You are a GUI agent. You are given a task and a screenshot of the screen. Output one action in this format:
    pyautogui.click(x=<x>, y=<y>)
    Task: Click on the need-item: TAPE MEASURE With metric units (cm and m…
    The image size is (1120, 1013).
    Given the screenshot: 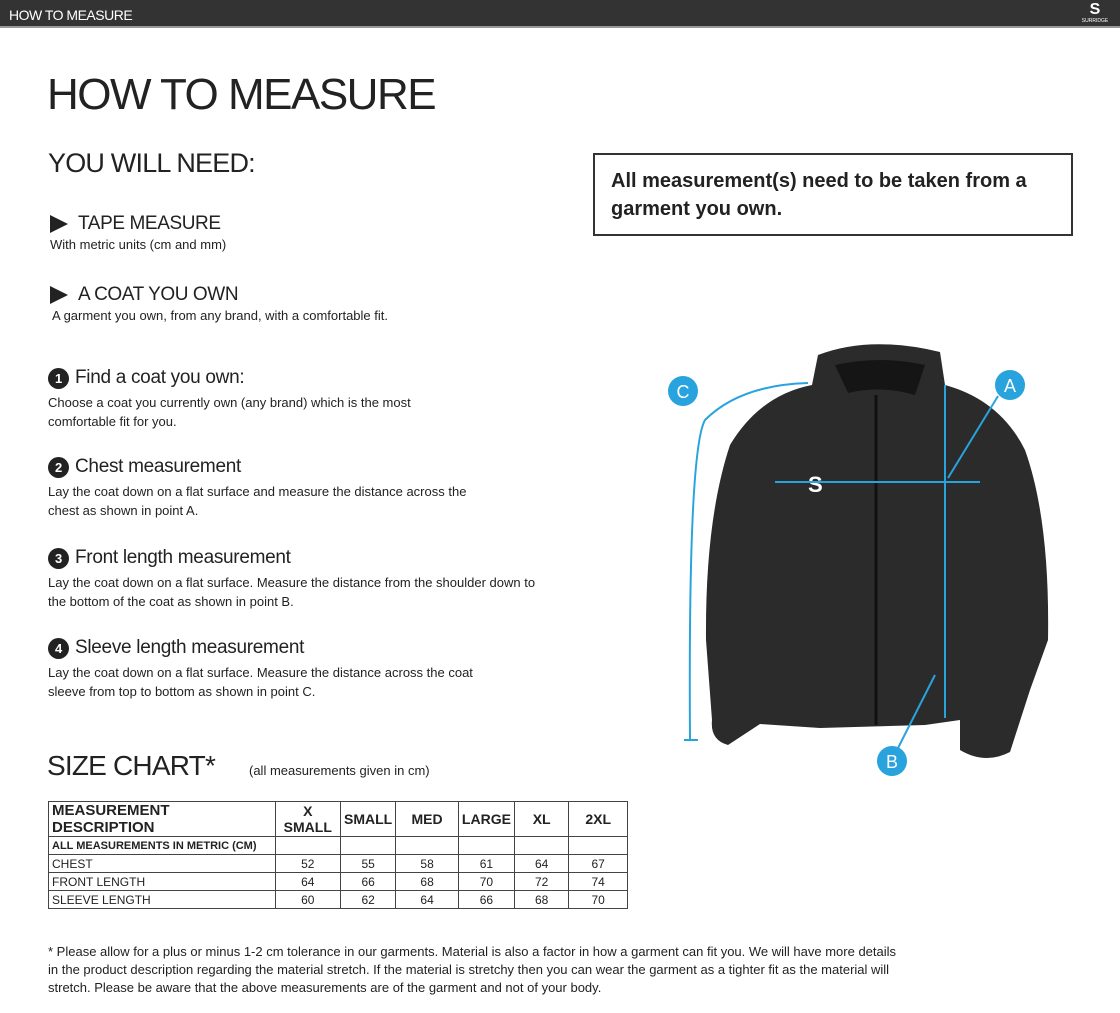 What is the action you would take?
    pyautogui.click(x=138, y=233)
    